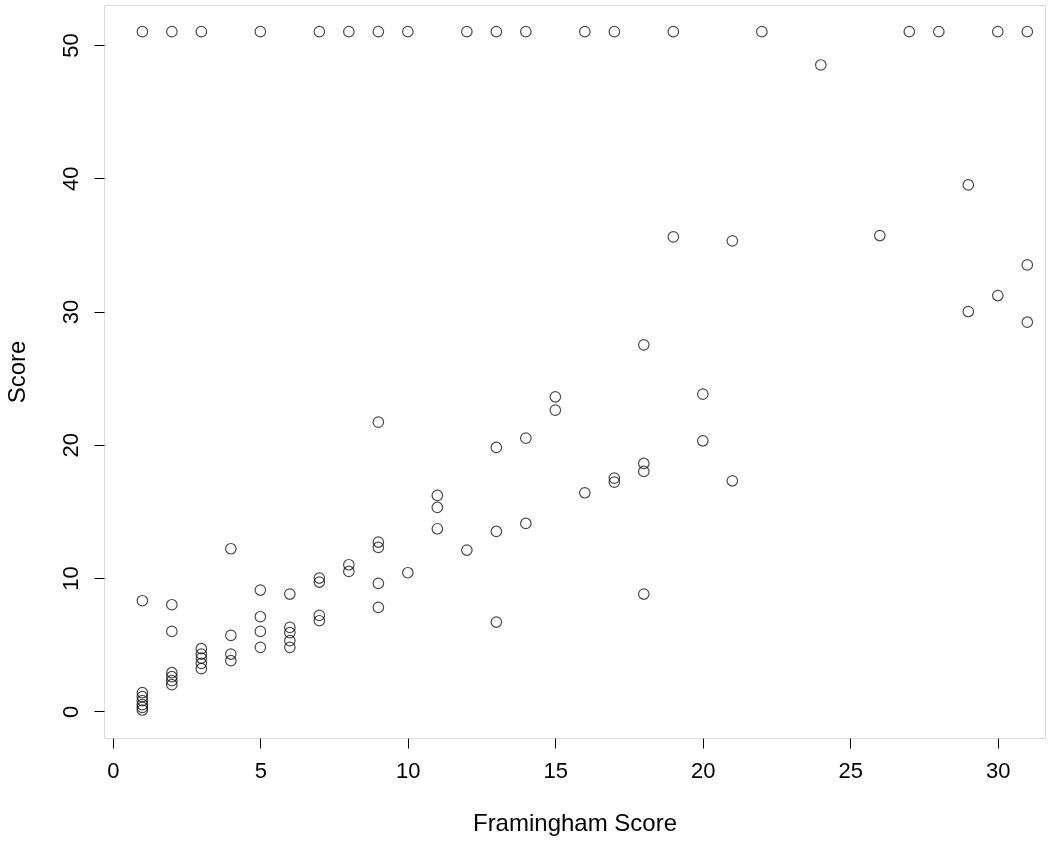  What do you see at coordinates (113, 770) in the screenshot?
I see `x-tick-label: 0` at bounding box center [113, 770].